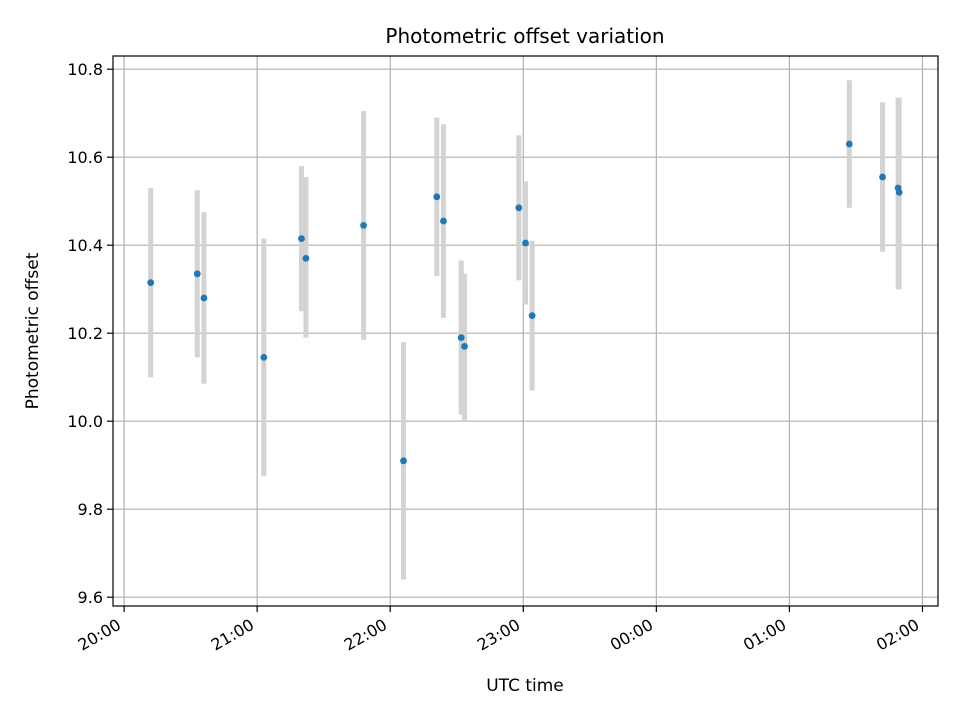 The width and height of the screenshot is (960, 720). What do you see at coordinates (85, 69) in the screenshot?
I see `y-tick-label: 10.8` at bounding box center [85, 69].